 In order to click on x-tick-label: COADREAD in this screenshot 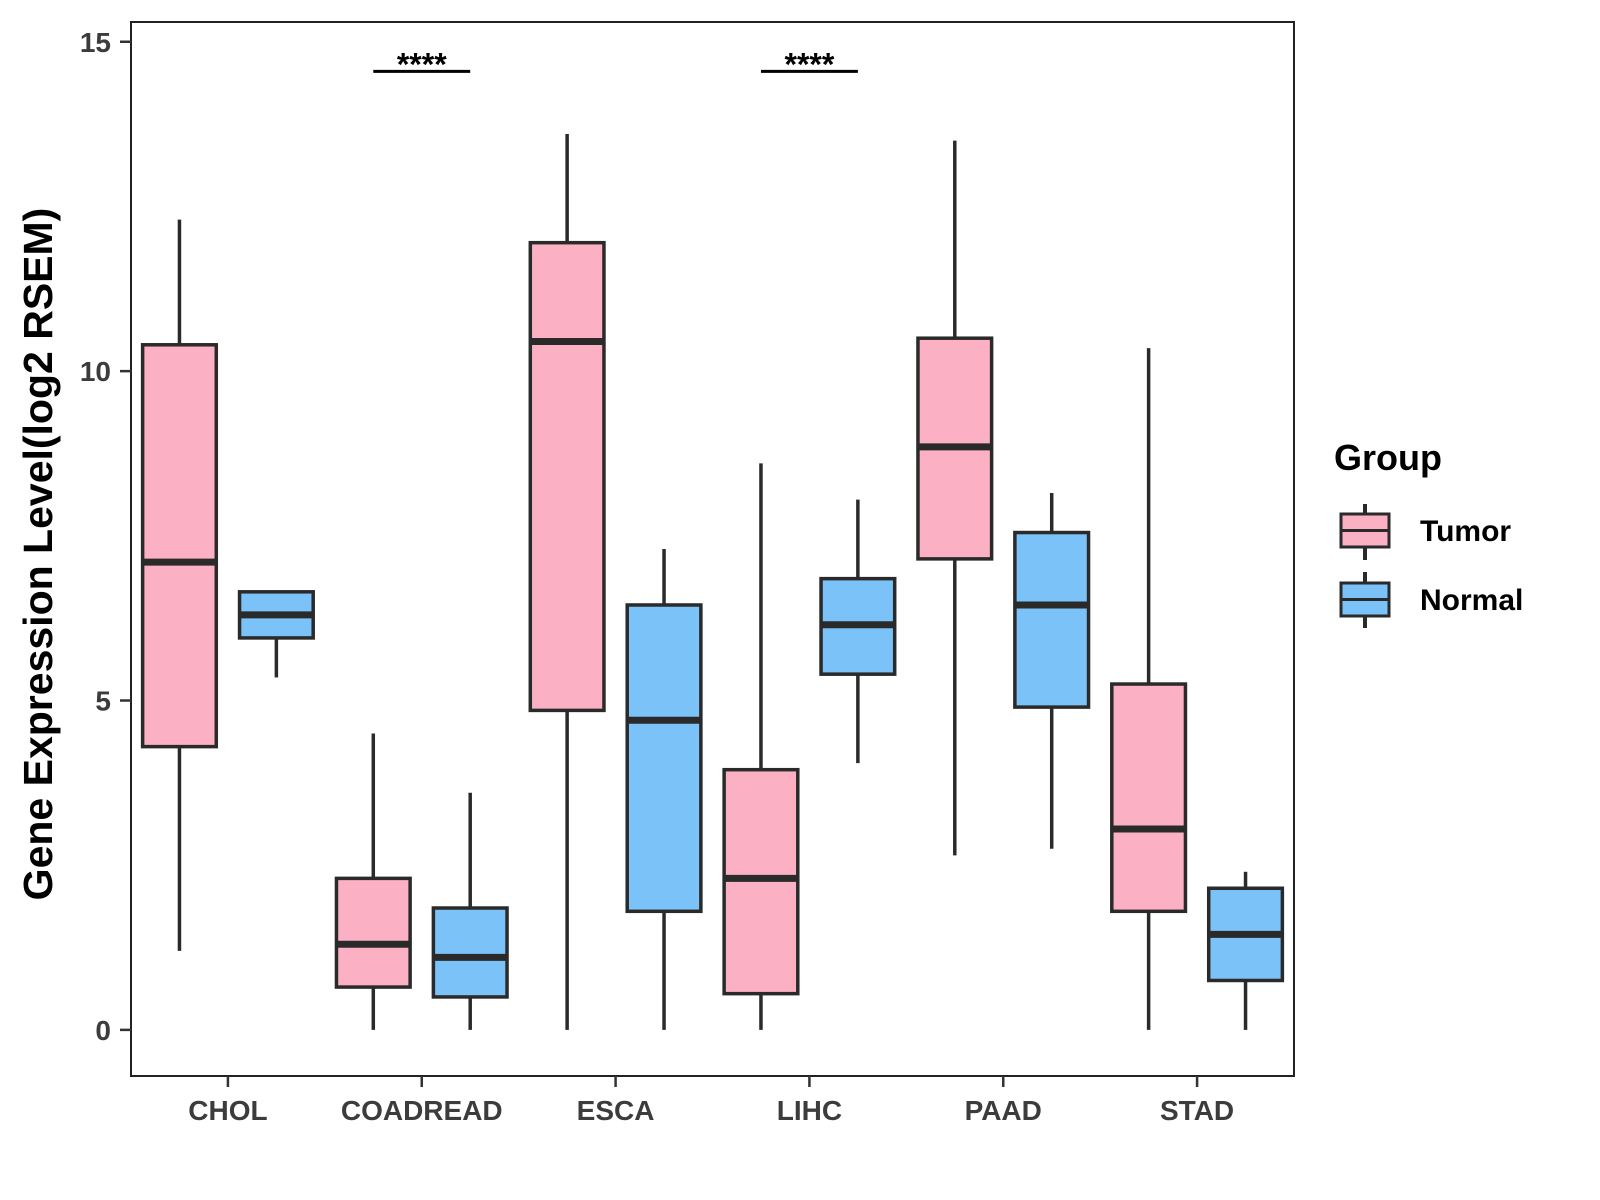, I will do `click(422, 1110)`.